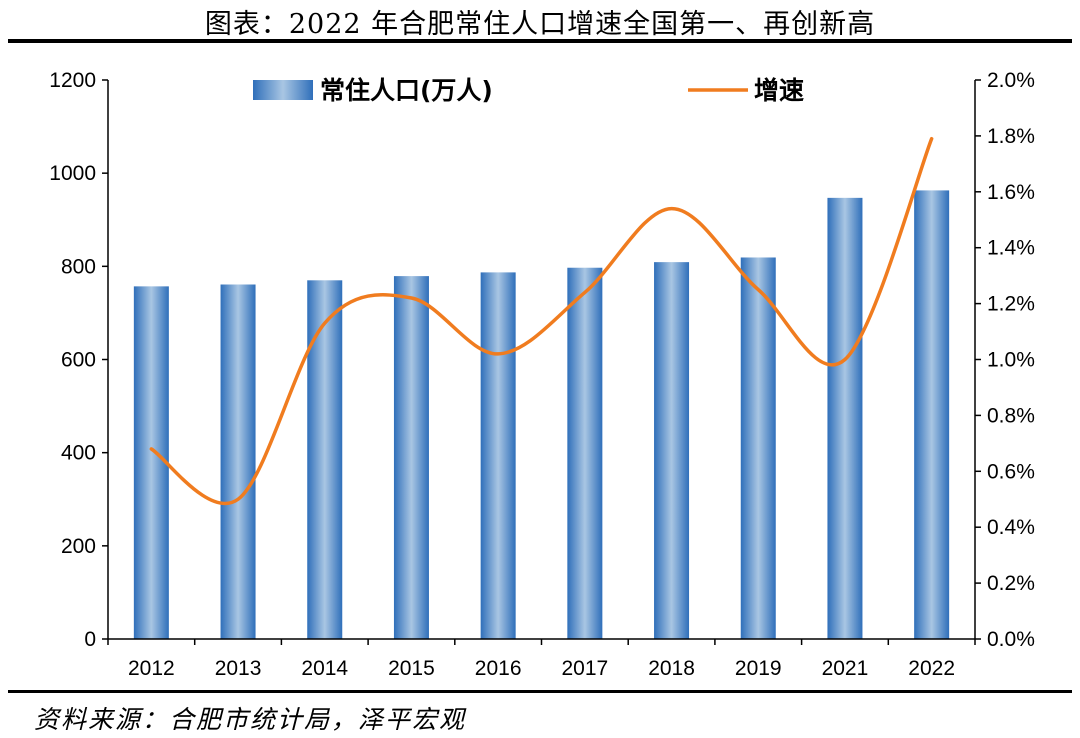 The image size is (1080, 738). Describe the element at coordinates (1011, 248) in the screenshot. I see `right-tick-label: 1.4%` at that location.